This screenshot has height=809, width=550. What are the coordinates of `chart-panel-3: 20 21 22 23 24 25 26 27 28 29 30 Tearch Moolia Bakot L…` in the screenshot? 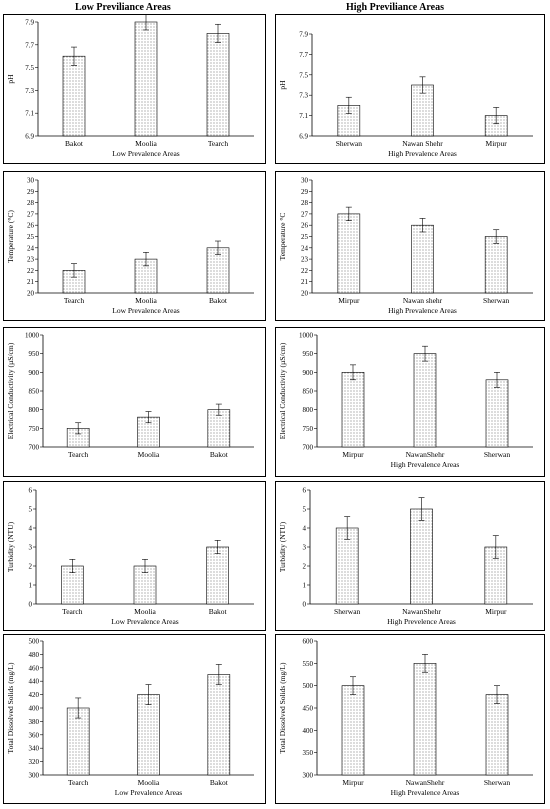 It's located at (134, 246).